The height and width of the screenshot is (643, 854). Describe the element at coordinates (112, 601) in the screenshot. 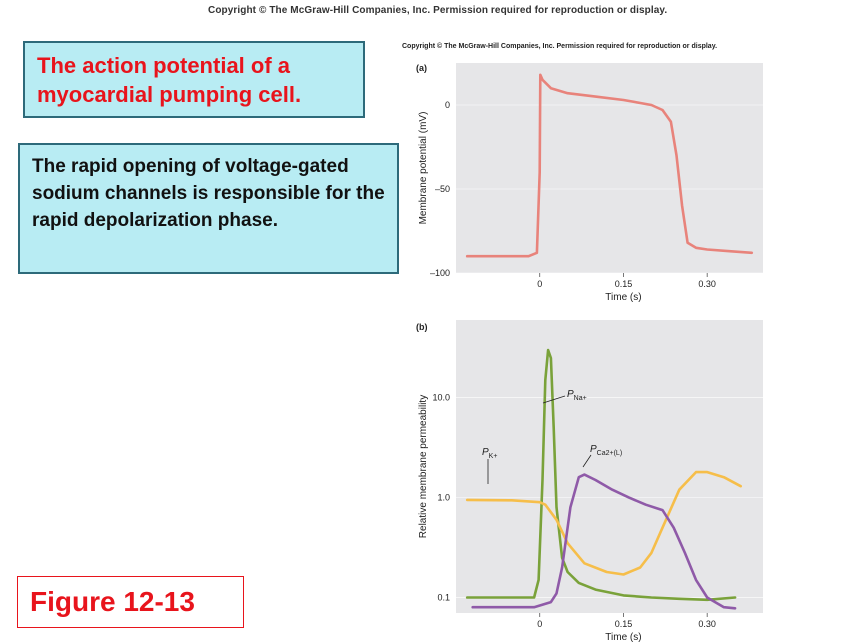

I see `figure-label: Figure 12-13` at that location.